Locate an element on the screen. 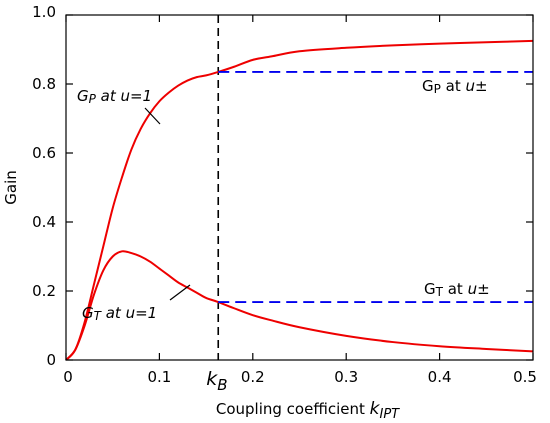 The width and height of the screenshot is (550, 423). y-tick-label: 0.6 is located at coordinates (44, 153).